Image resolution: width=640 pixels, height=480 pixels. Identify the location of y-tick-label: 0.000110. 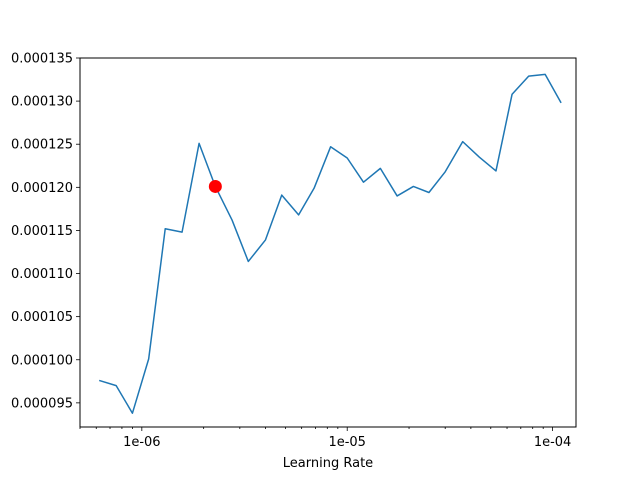
(42, 274).